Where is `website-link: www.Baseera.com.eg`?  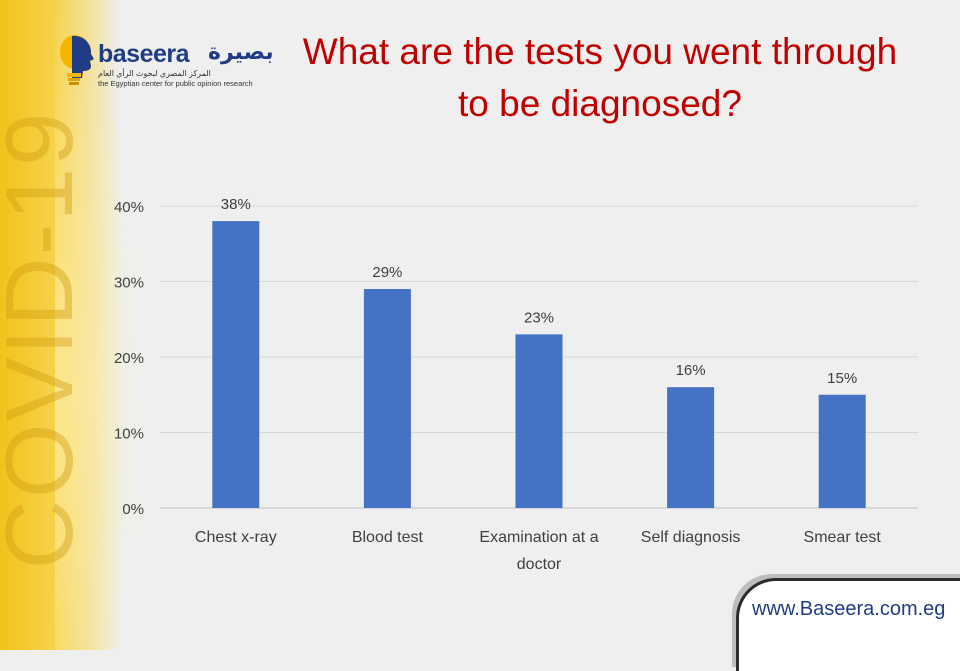
website-link: www.Baseera.com.eg is located at coordinates (849, 609).